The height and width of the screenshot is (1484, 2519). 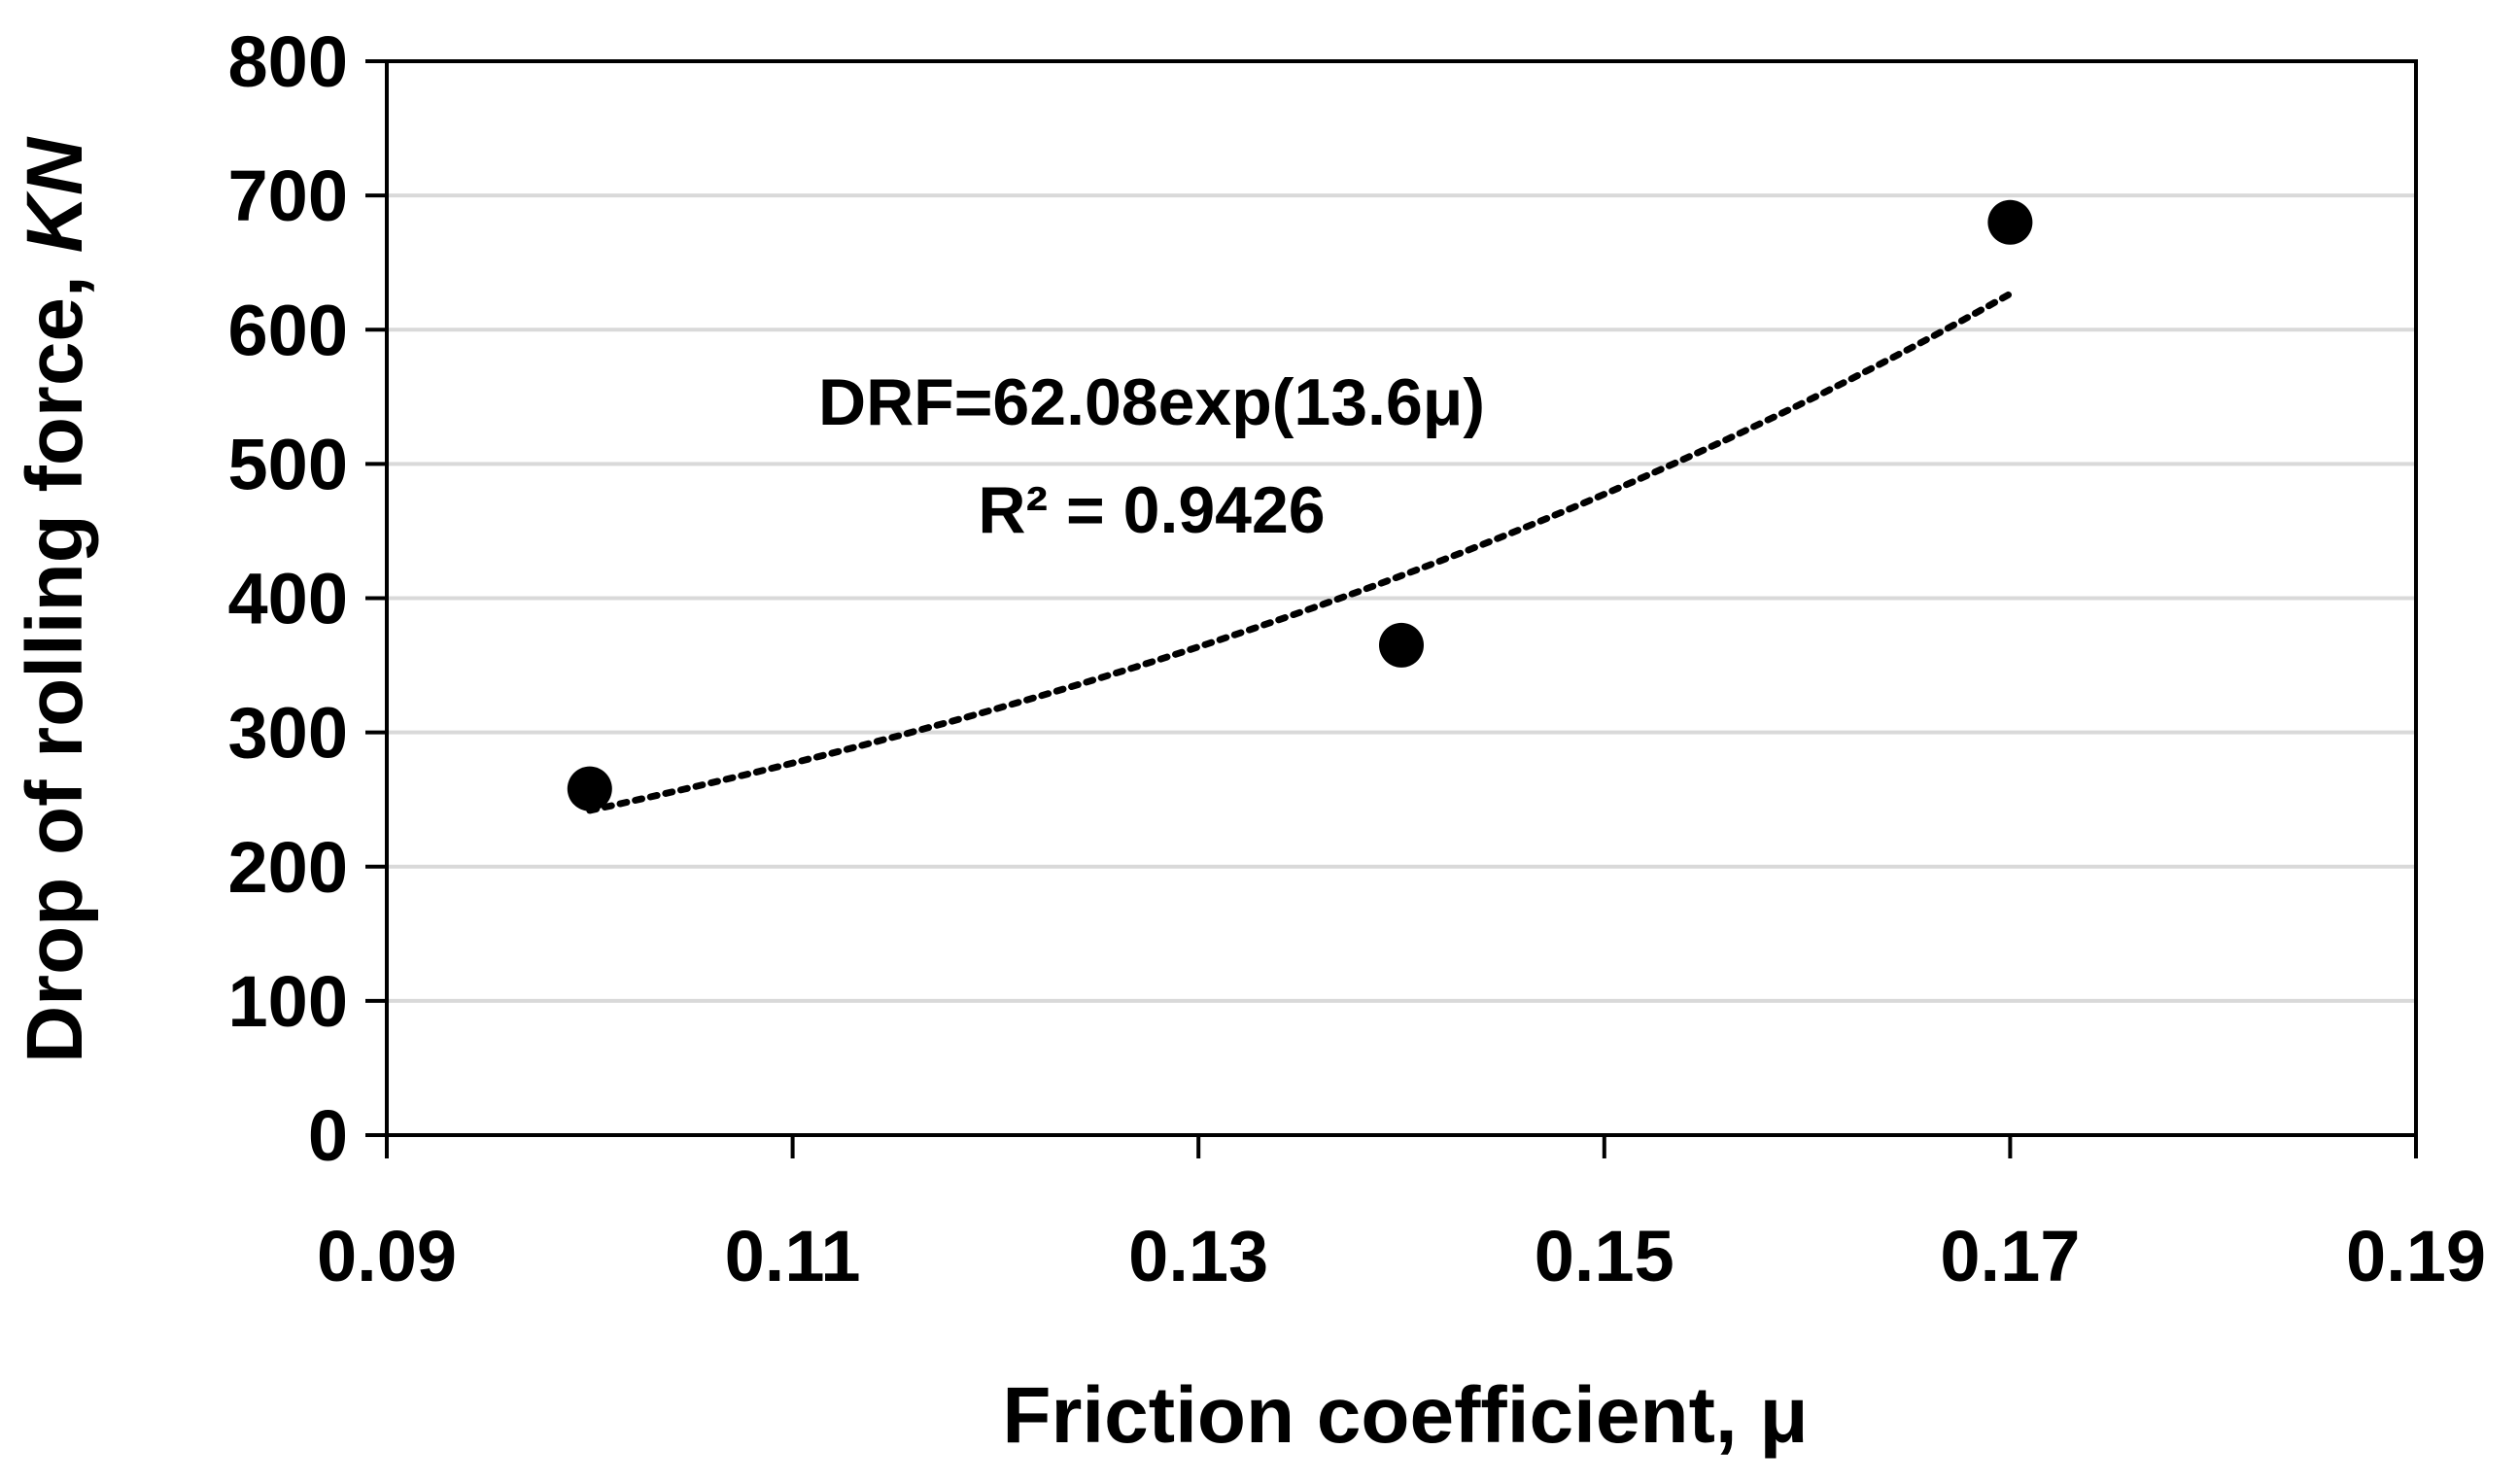 What do you see at coordinates (288, 1001) in the screenshot?
I see `y-tick-label-100: 100` at bounding box center [288, 1001].